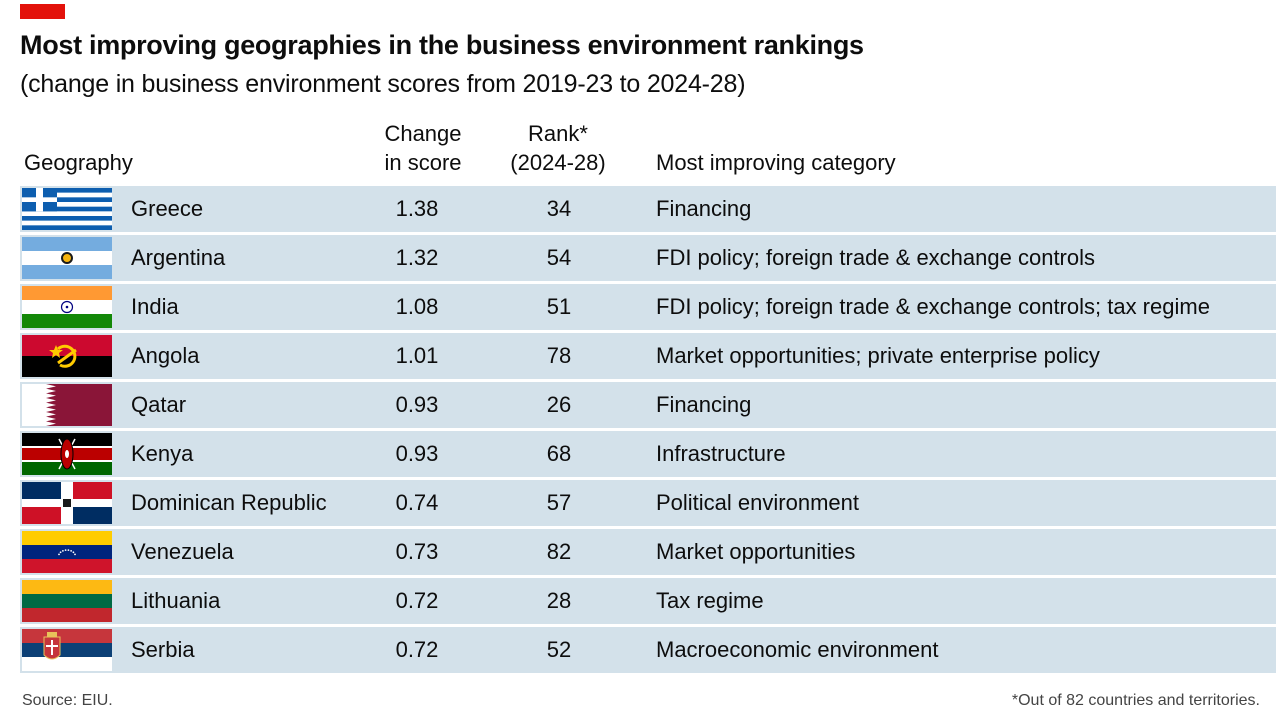 This screenshot has width=1282, height=724. Describe the element at coordinates (417, 208) in the screenshot. I see `change-cell: 1.38` at that location.